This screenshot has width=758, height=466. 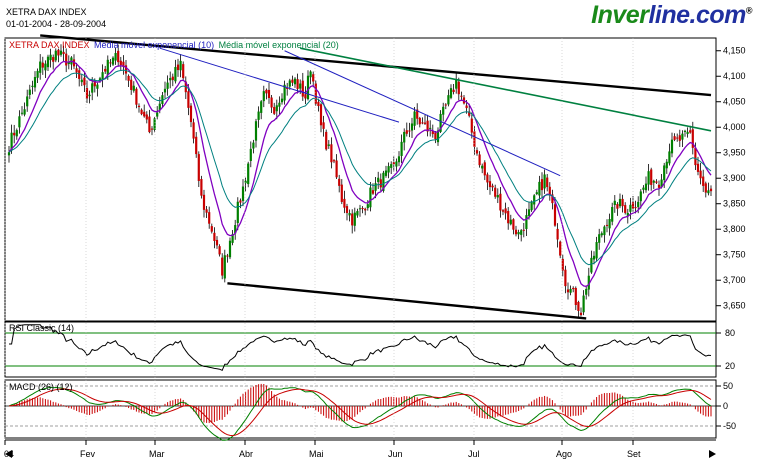 I want to click on inverline-logo: Inverline.com®, so click(x=671, y=15).